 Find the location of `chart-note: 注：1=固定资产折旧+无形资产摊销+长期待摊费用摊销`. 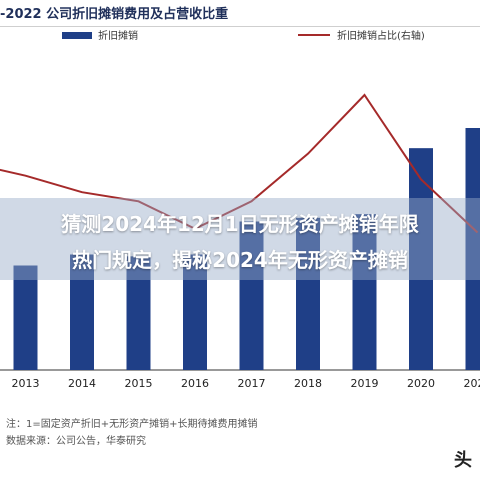

chart-note: 注：1=固定资产折旧+无形资产摊销+长期待摊费用摊销 is located at coordinates (132, 424).